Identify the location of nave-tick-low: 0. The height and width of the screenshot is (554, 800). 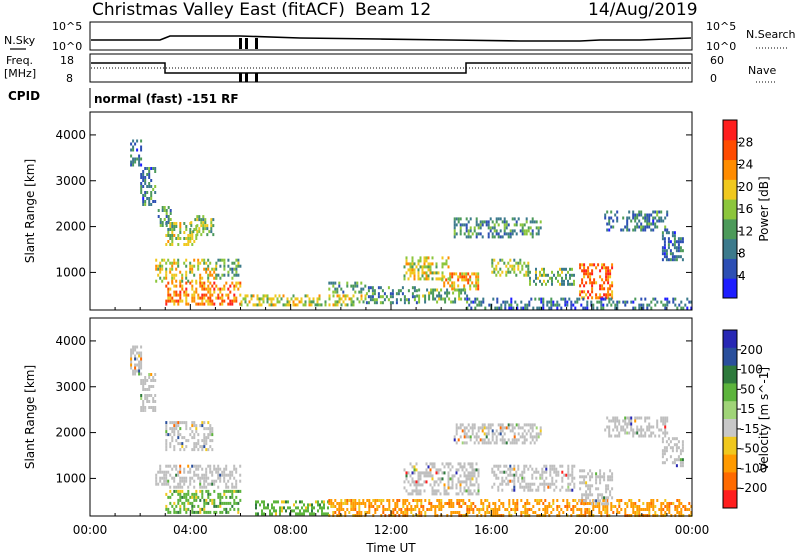
(713, 78).